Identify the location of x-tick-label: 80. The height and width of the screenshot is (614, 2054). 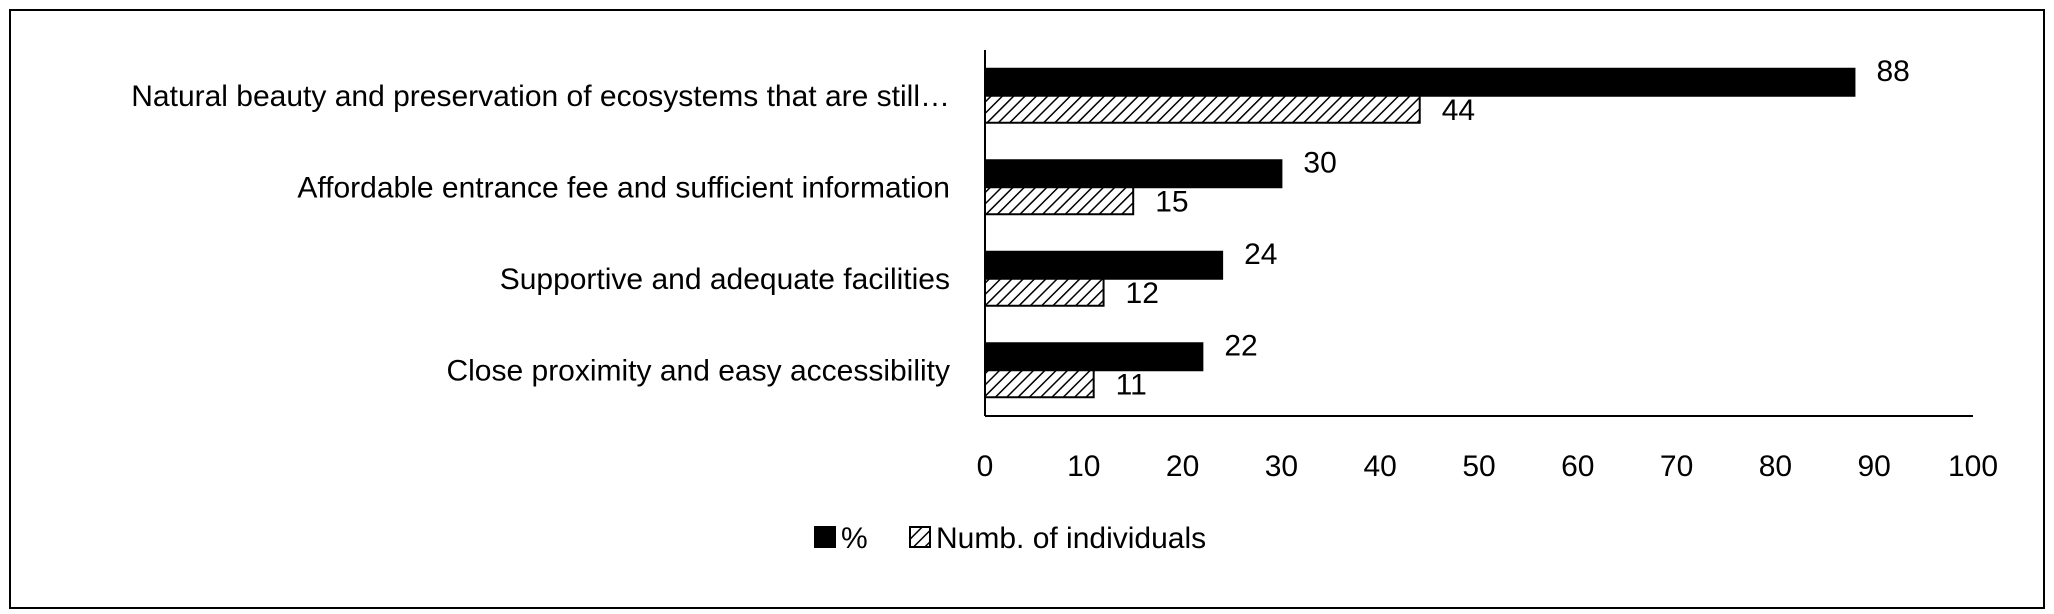
(1775, 466).